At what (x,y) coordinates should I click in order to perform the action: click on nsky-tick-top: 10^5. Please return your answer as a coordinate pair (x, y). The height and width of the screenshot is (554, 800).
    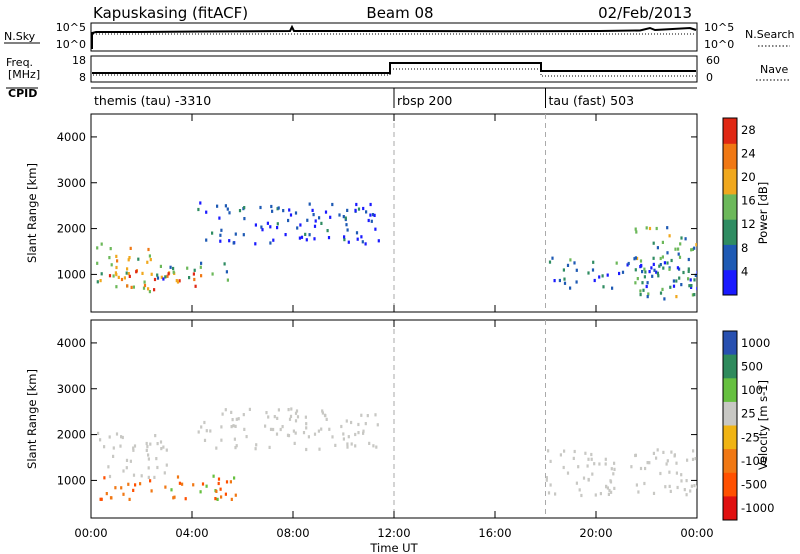
    Looking at the image, I should click on (71, 27).